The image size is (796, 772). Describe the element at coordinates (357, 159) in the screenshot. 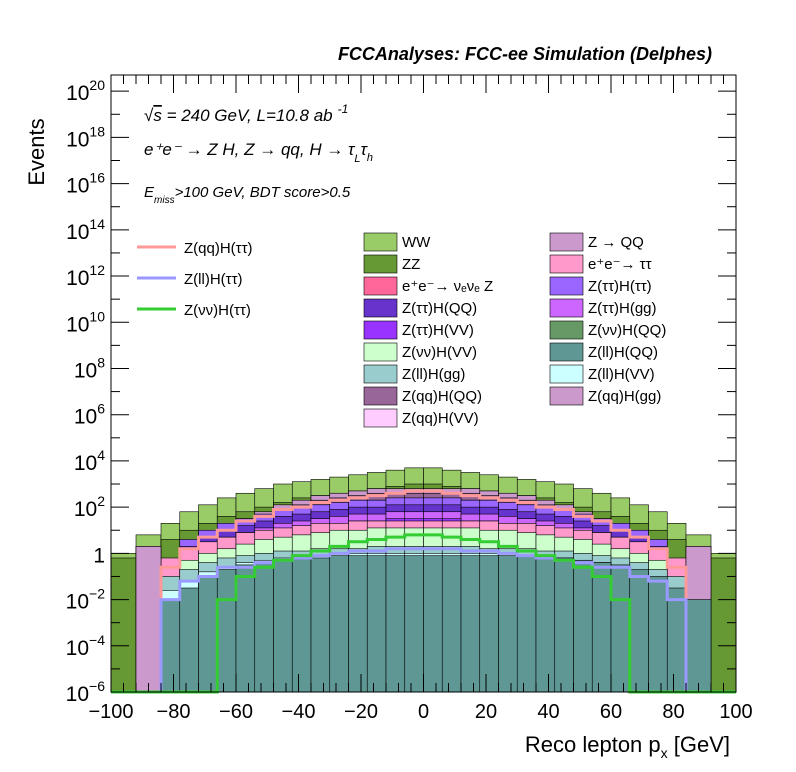

I see `annotation-tau-l-sub: L` at that location.